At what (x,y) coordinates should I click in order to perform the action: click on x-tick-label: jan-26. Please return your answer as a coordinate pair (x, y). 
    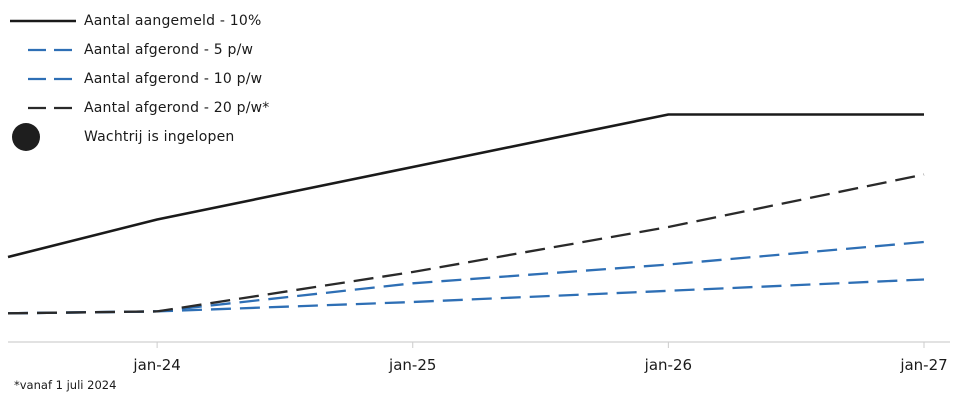
    Looking at the image, I should click on (668, 365).